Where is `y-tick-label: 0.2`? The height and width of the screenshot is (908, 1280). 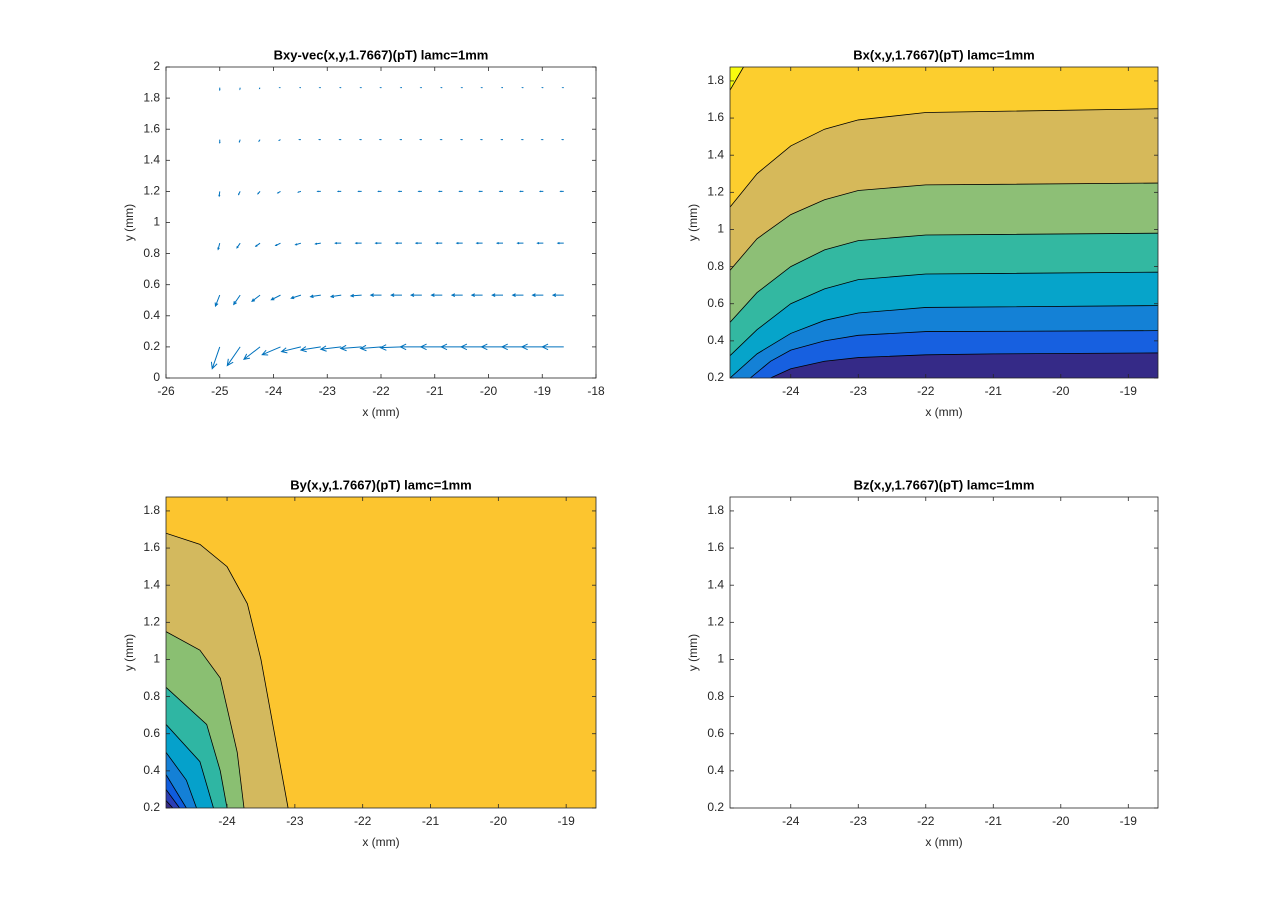 y-tick-label: 0.2 is located at coordinates (715, 807).